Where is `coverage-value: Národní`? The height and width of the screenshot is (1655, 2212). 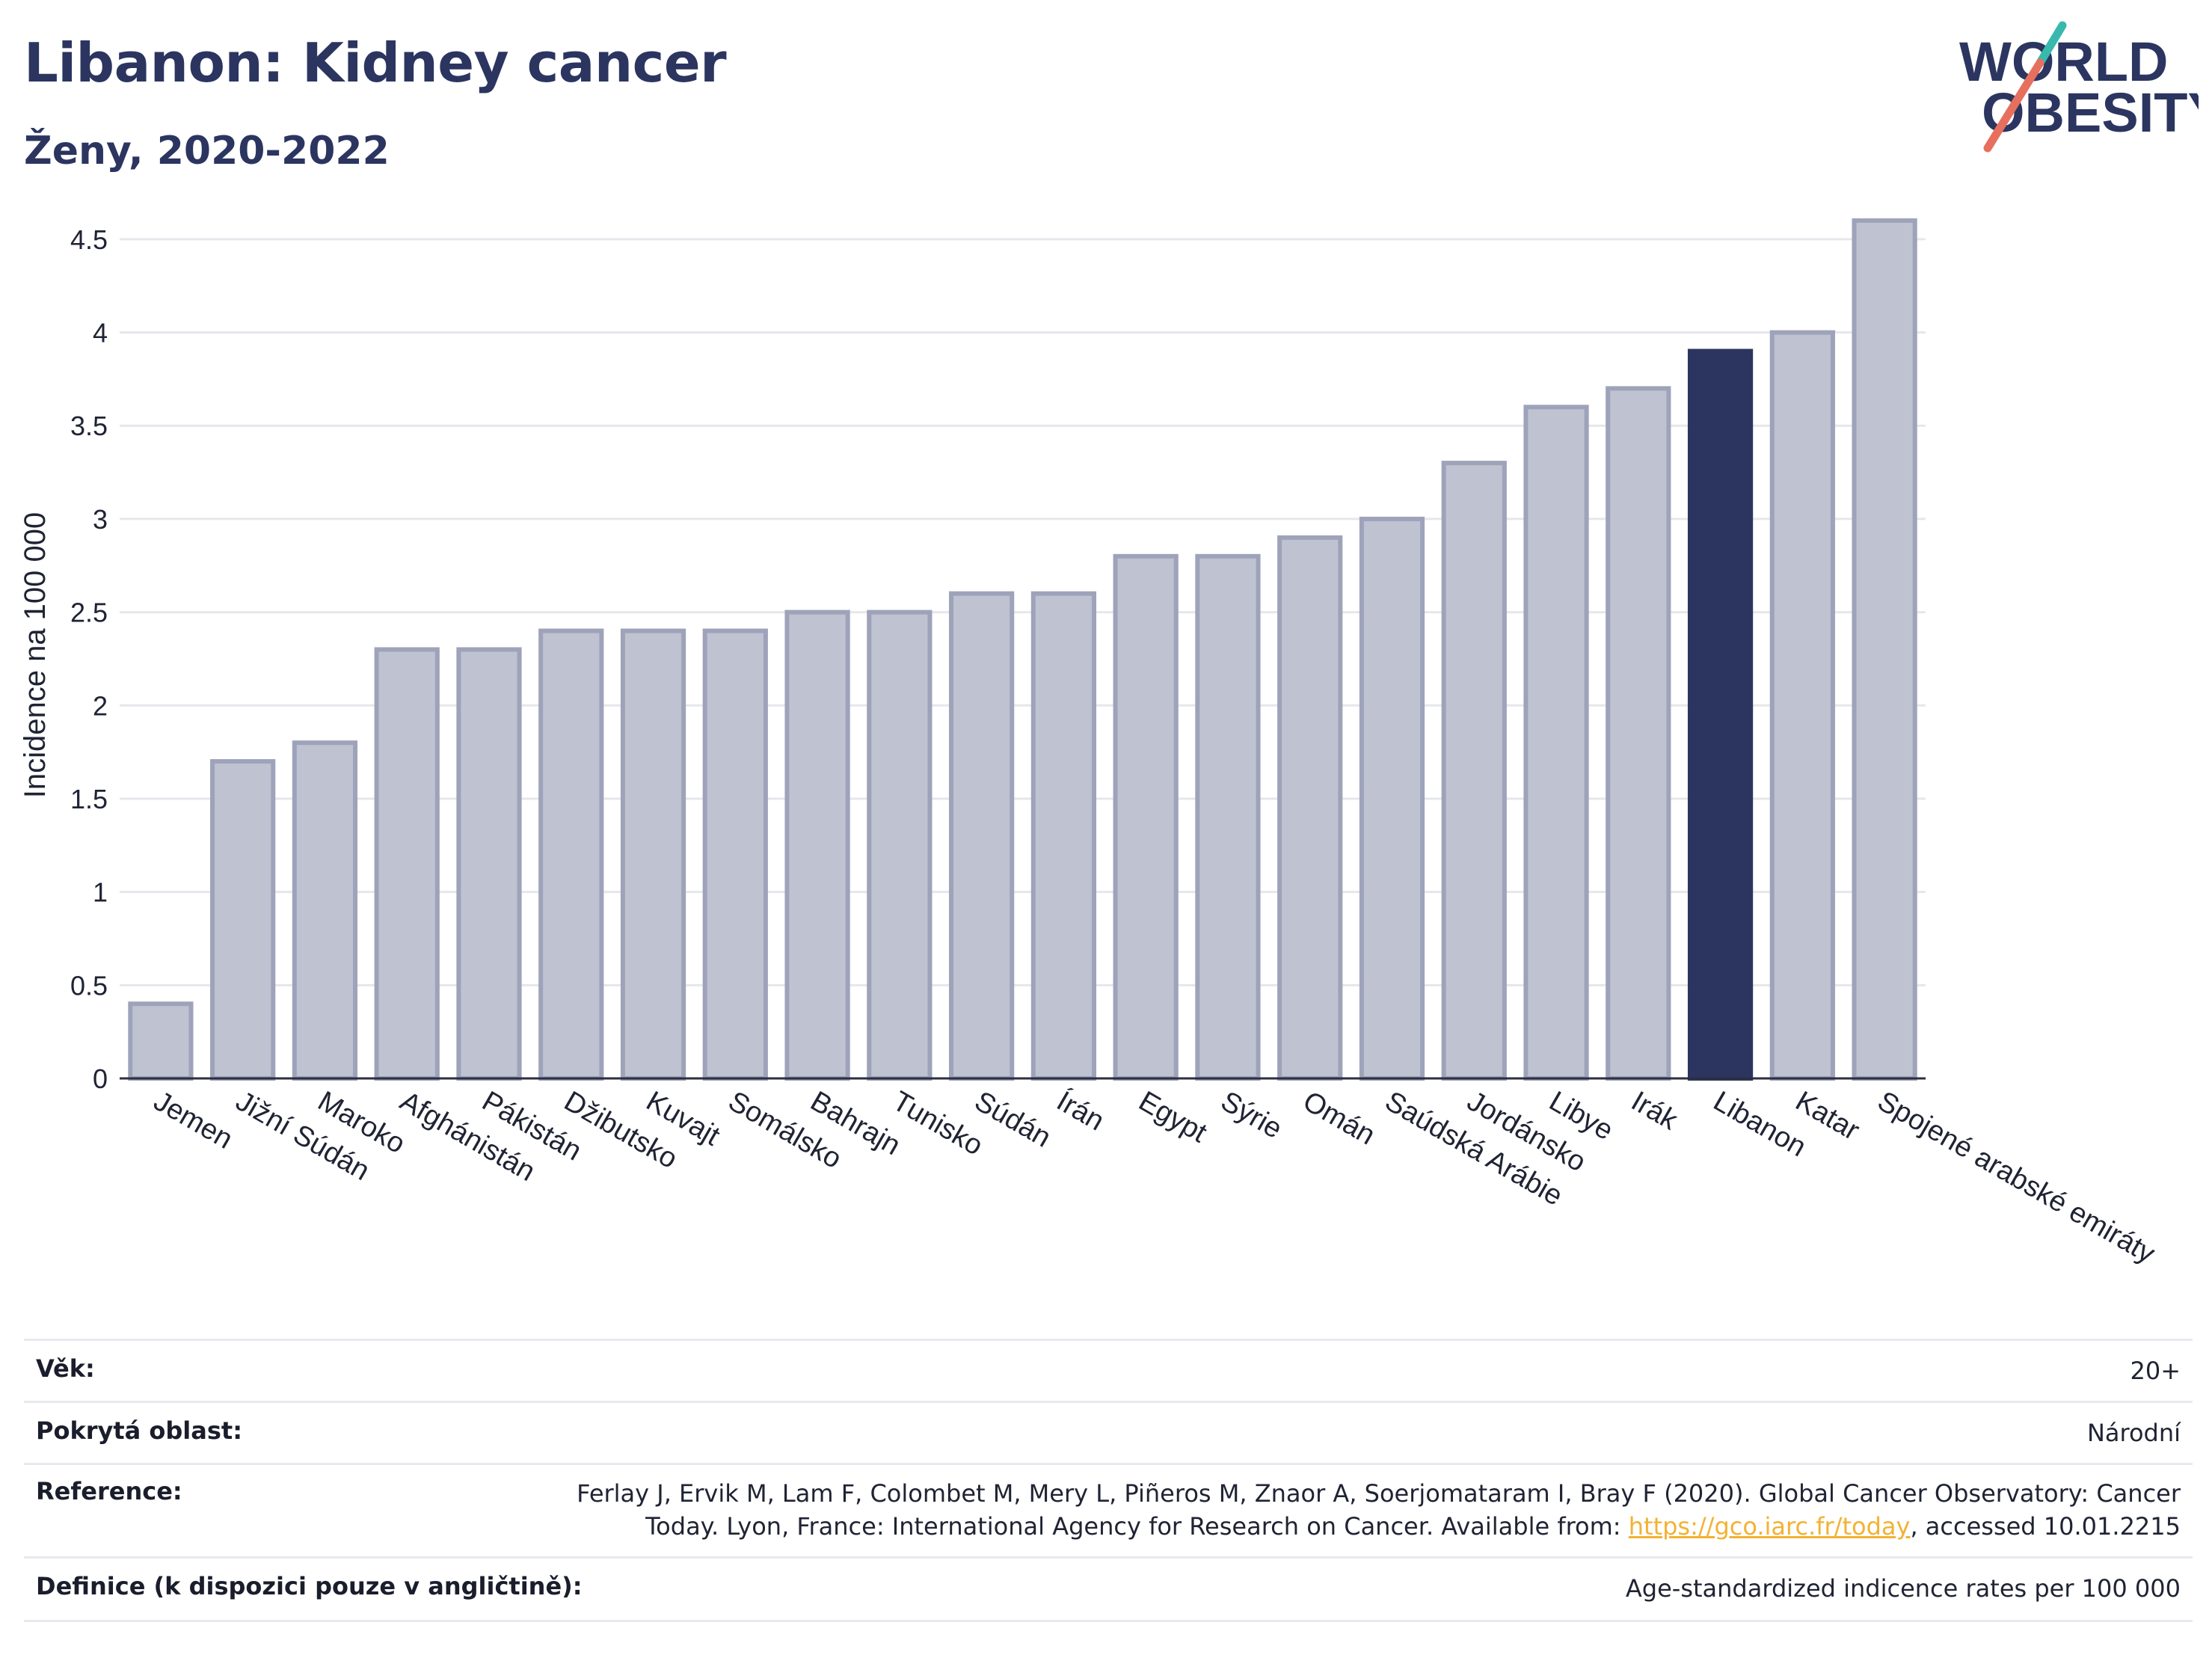
coverage-value: Národní is located at coordinates (2133, 1433).